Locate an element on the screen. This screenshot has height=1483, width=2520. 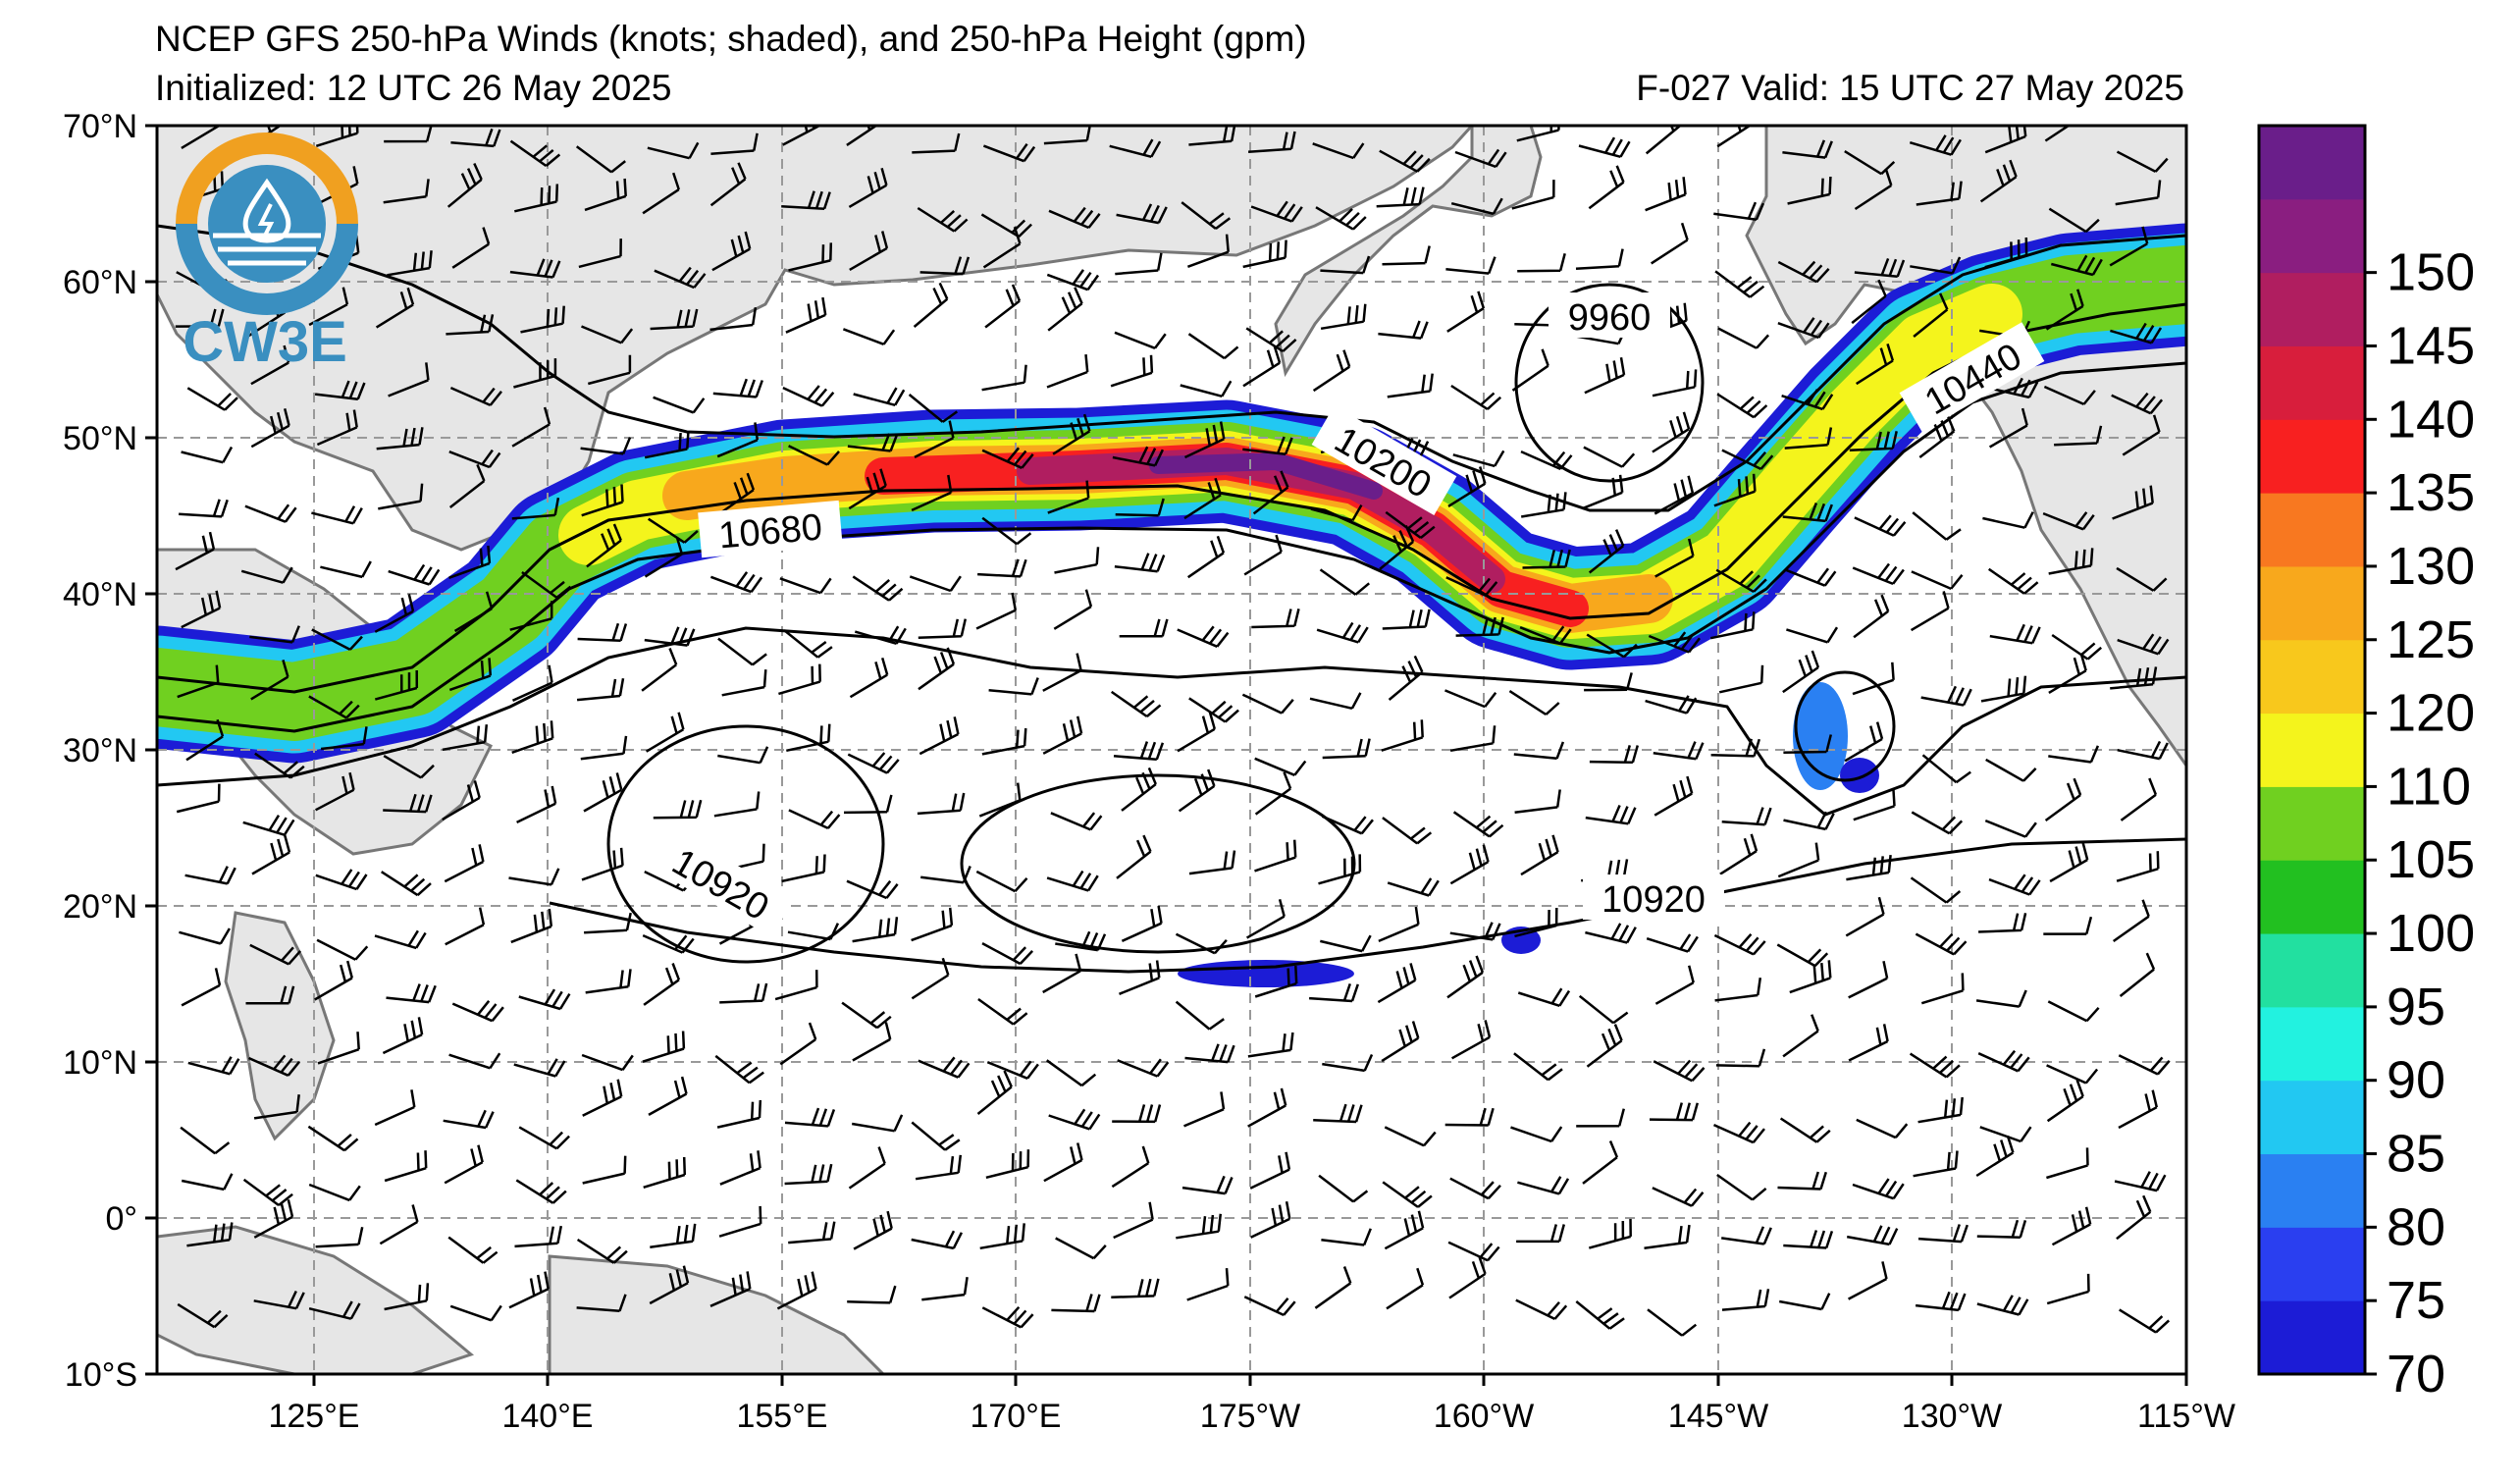
colorbar-label: 150 is located at coordinates (2431, 272).